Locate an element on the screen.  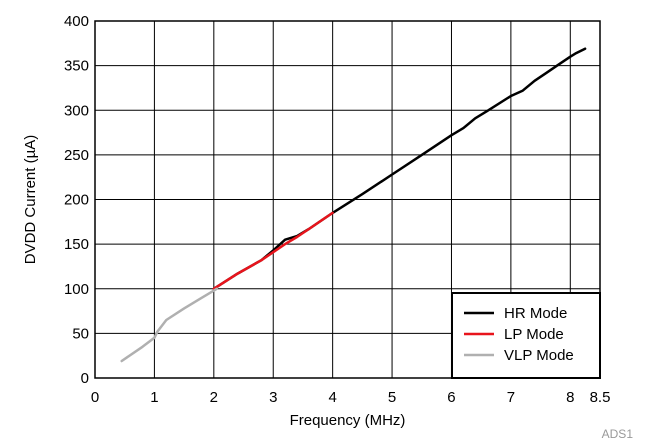
x-tick-label: 7 is located at coordinates (511, 397).